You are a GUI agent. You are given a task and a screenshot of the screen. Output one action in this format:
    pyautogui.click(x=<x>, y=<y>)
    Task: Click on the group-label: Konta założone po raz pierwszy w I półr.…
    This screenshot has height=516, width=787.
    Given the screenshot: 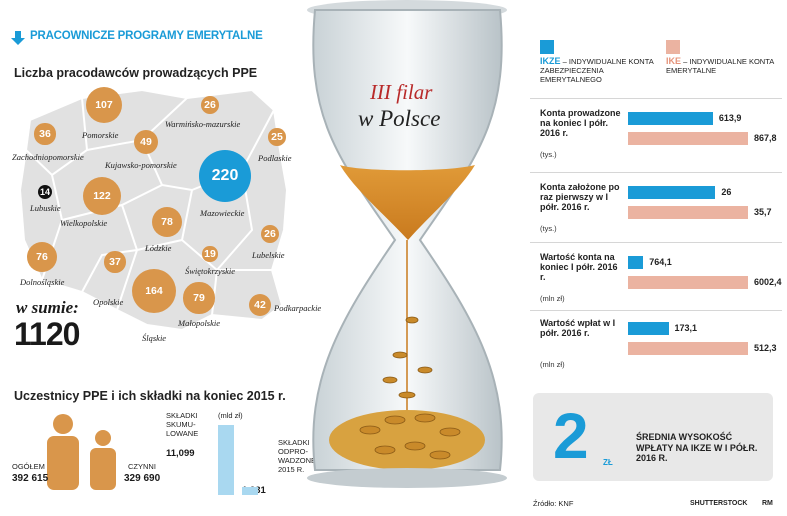 What is the action you would take?
    pyautogui.click(x=580, y=197)
    